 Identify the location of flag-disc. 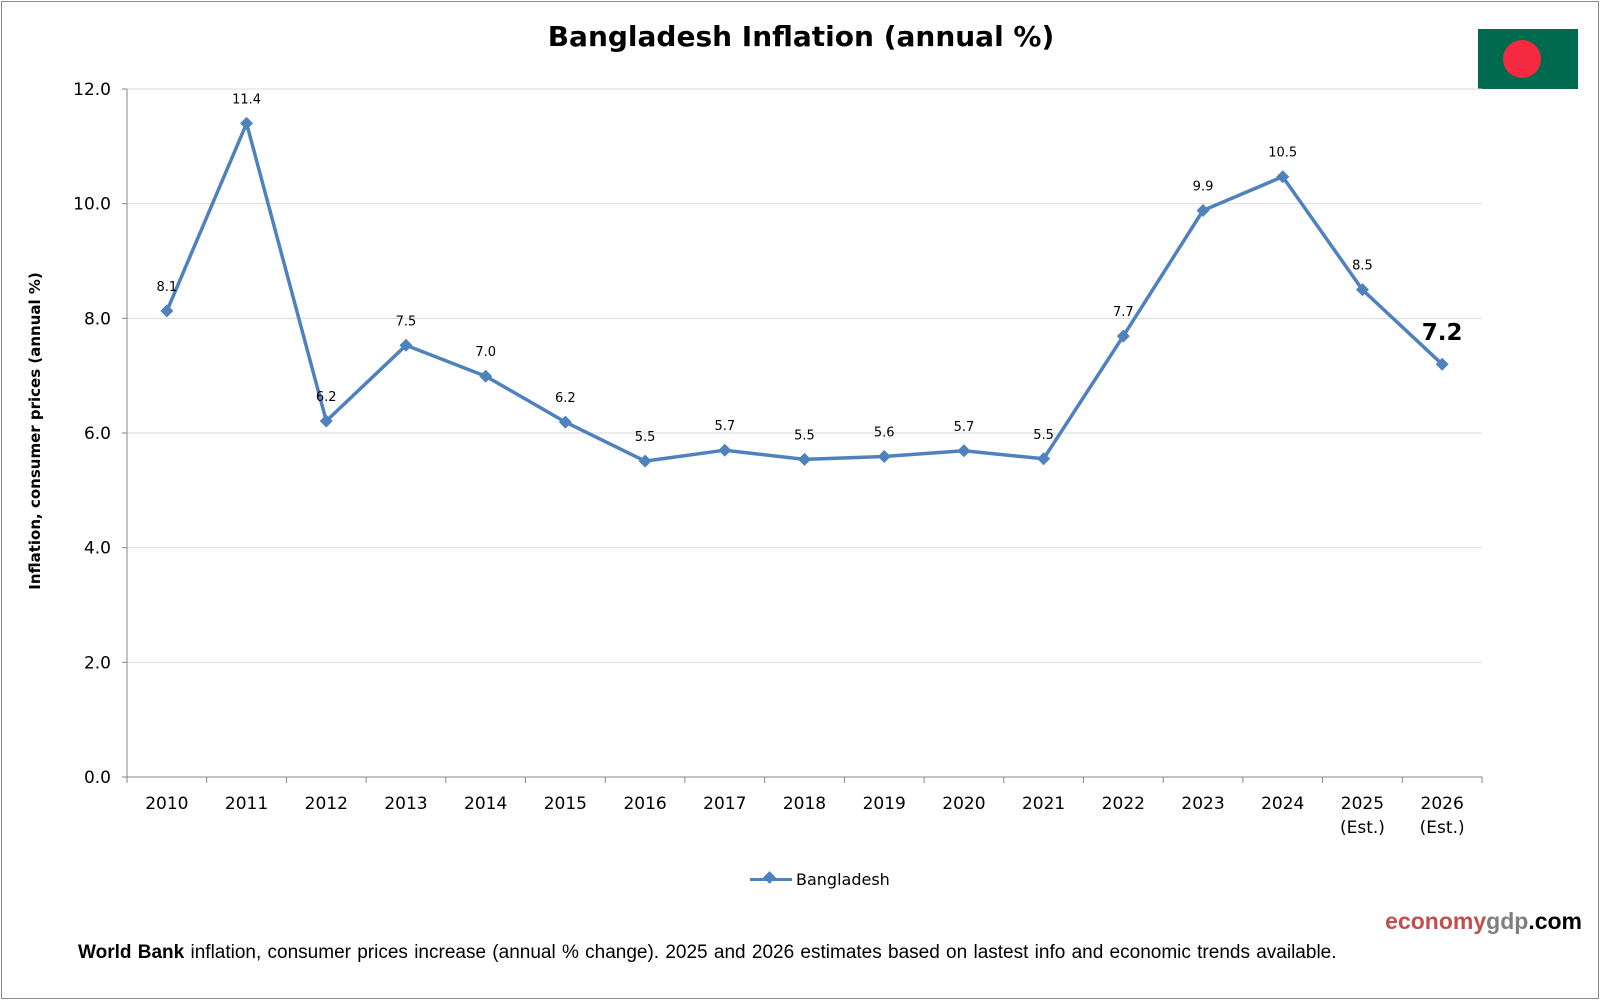
(1522, 59).